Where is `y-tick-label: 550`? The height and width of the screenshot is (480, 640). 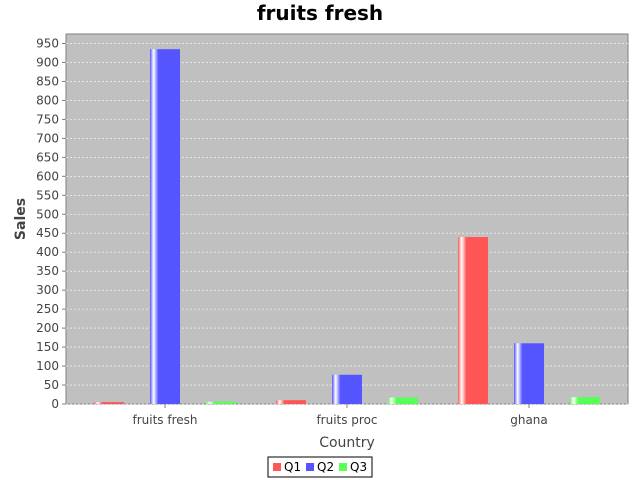 y-tick-label: 550 is located at coordinates (47, 195).